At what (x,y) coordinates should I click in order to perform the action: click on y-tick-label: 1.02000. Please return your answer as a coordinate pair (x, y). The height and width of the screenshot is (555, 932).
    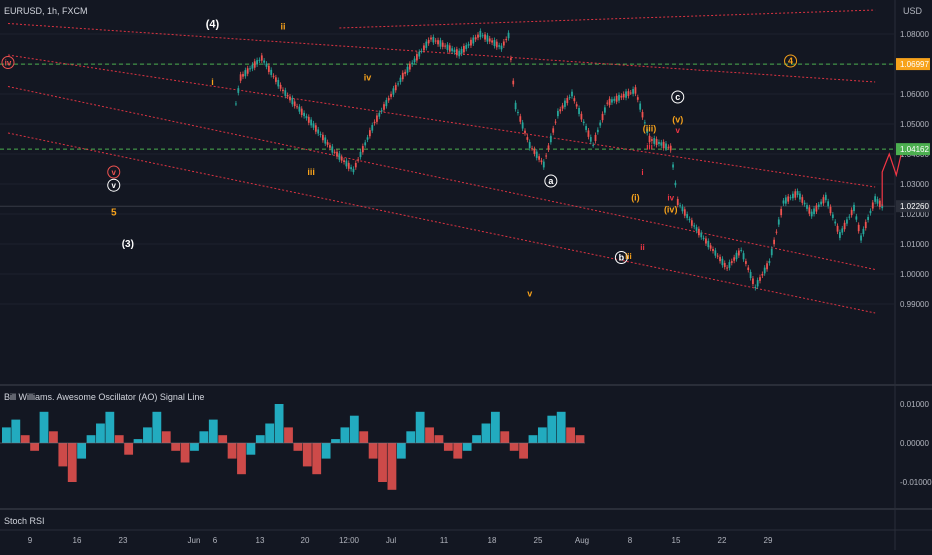
    Looking at the image, I should click on (914, 214).